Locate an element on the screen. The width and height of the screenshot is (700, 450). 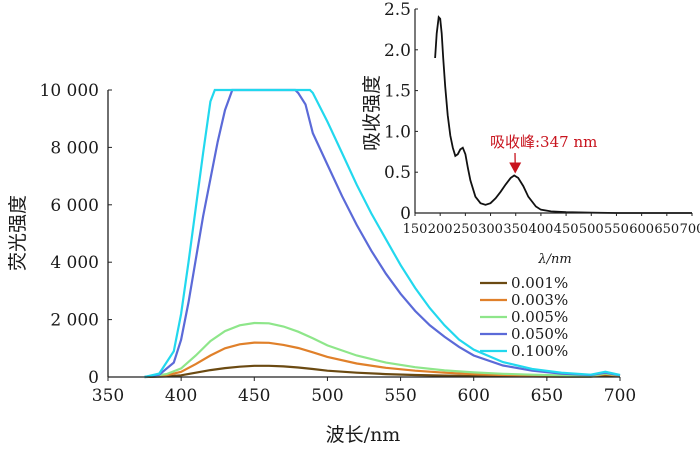
main-x-tick-label: 400 is located at coordinates (181, 396).